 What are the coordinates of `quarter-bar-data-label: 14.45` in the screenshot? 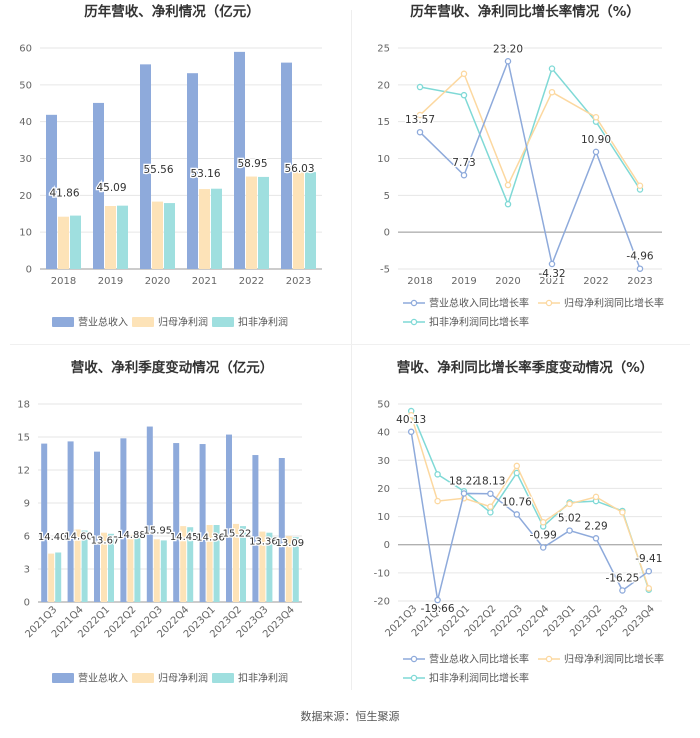 It's located at (184, 537).